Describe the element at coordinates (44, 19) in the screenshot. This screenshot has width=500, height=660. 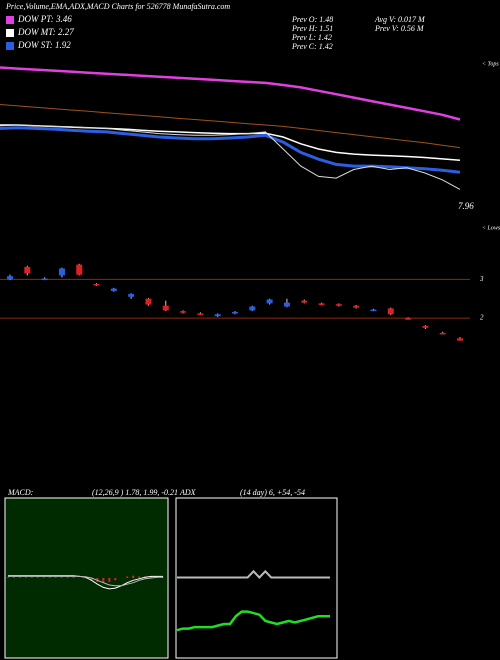
I see `legend-label: DOW PT: 3.46` at that location.